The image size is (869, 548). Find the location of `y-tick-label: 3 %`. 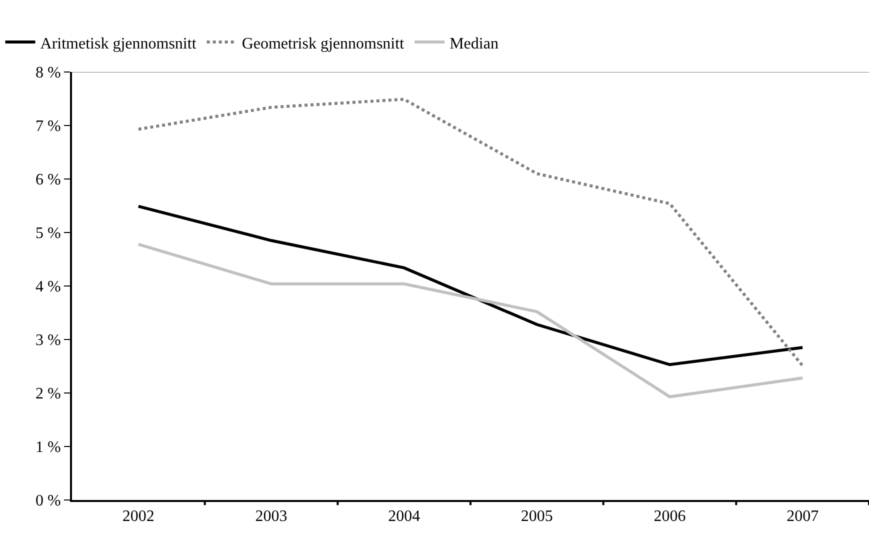

y-tick-label: 3 % is located at coordinates (48, 341).